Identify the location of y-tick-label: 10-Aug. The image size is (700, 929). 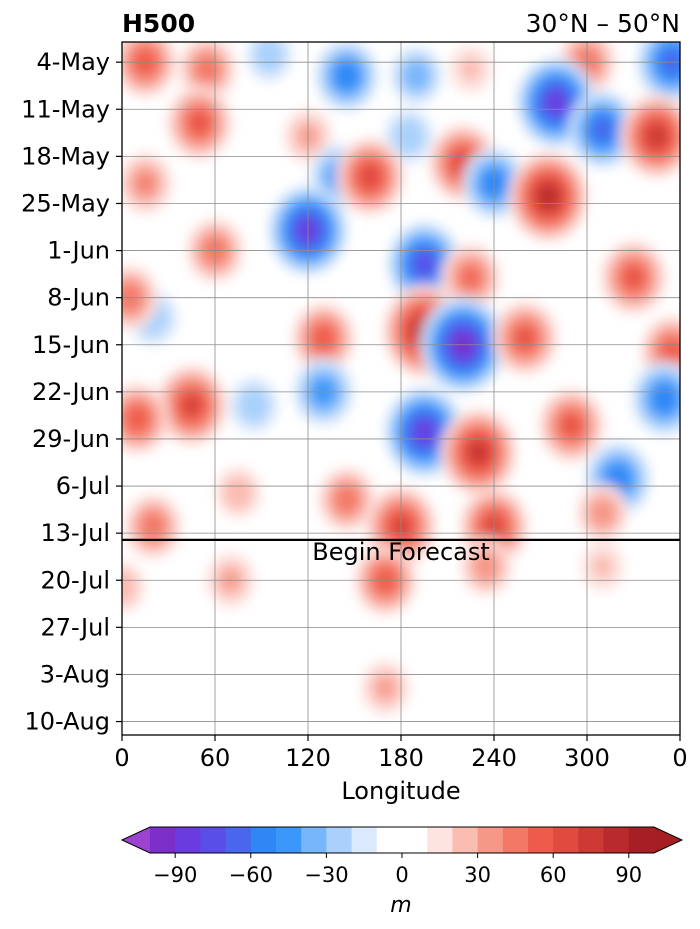
(67, 722).